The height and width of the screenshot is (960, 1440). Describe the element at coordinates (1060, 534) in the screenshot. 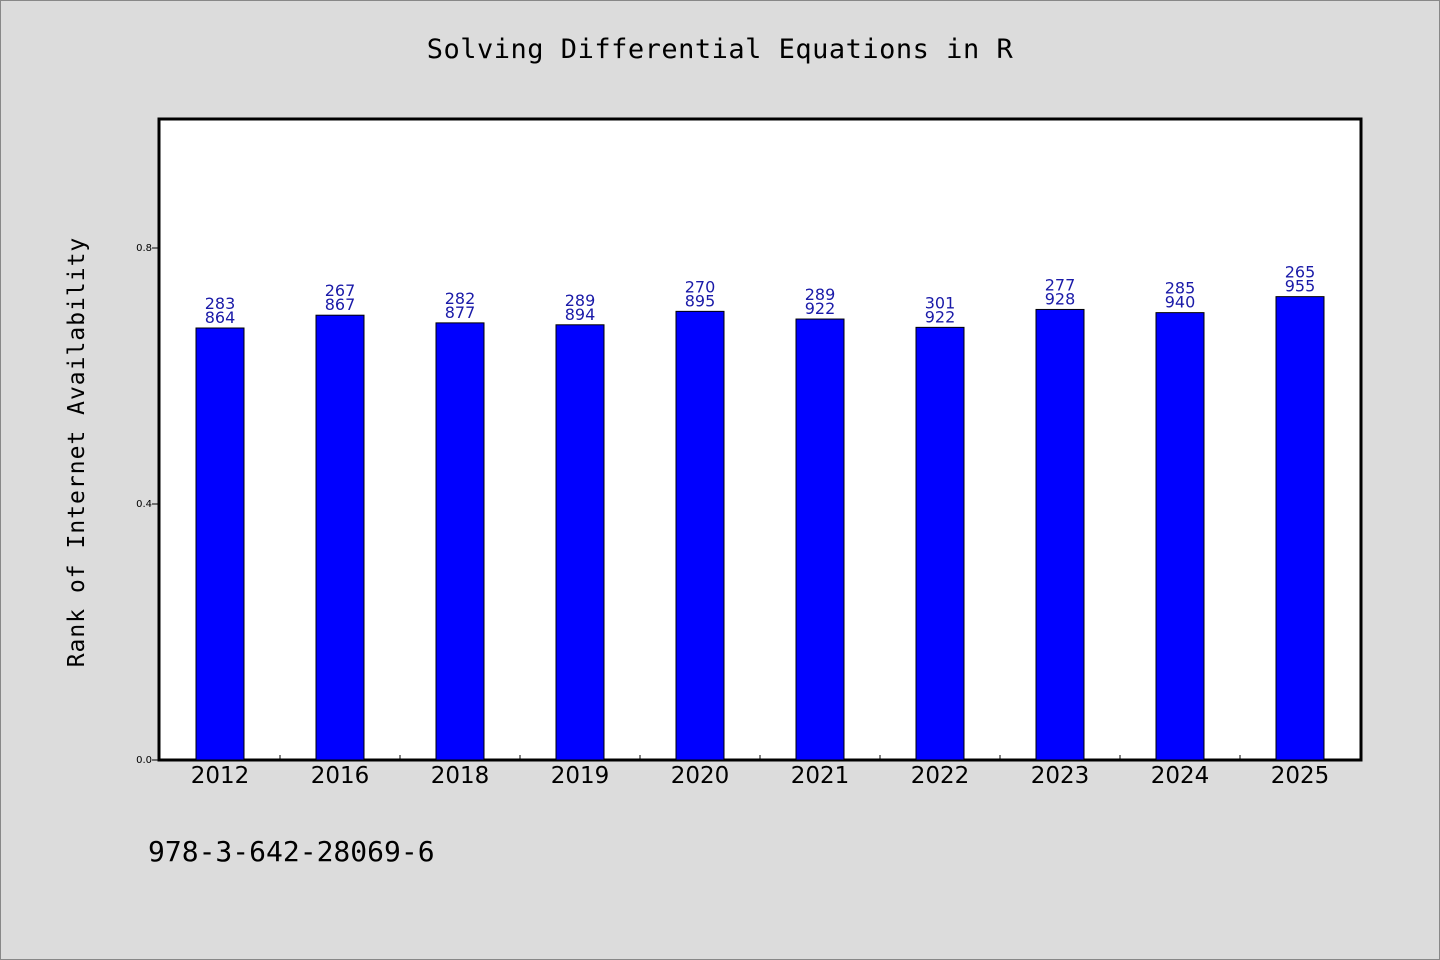

I see `bar-2023` at that location.